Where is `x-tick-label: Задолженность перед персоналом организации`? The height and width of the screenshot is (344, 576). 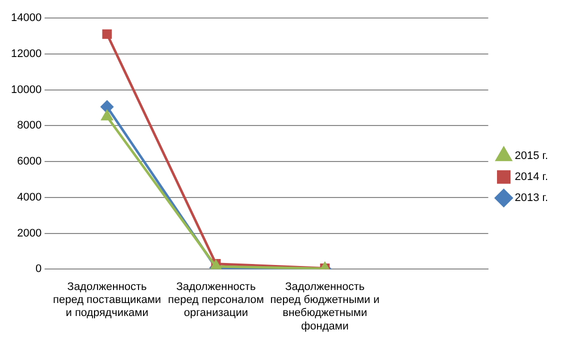
x-tick-label: Задолженность перед персоналом организации is located at coordinates (216, 300).